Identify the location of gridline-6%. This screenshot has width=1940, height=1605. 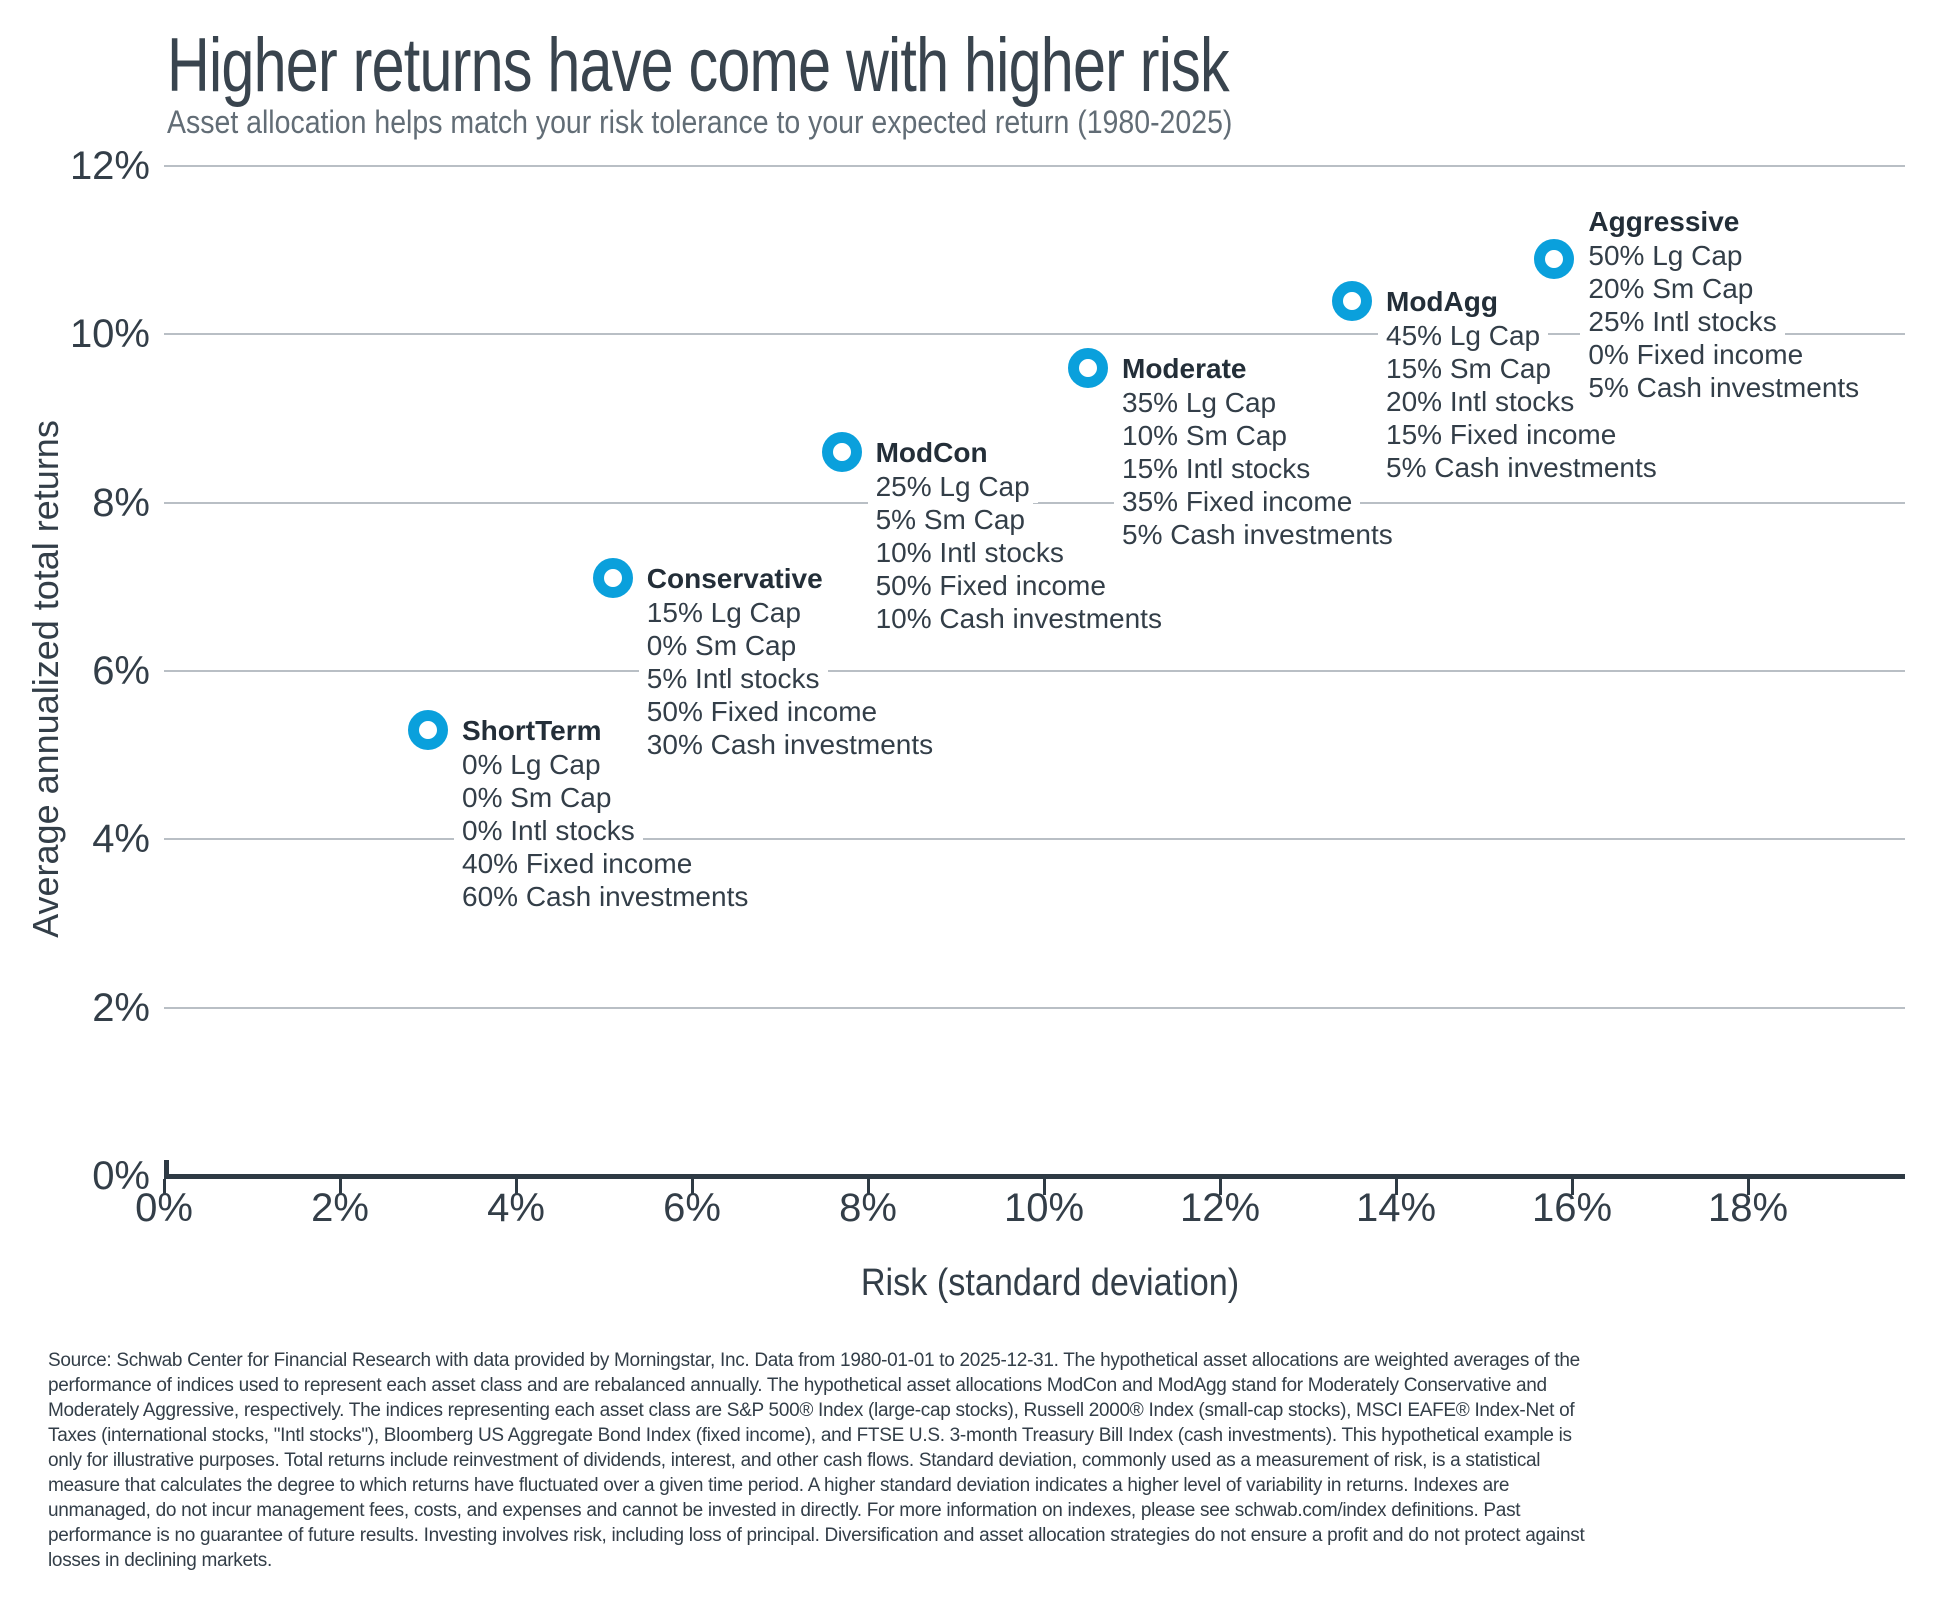
(1034, 670).